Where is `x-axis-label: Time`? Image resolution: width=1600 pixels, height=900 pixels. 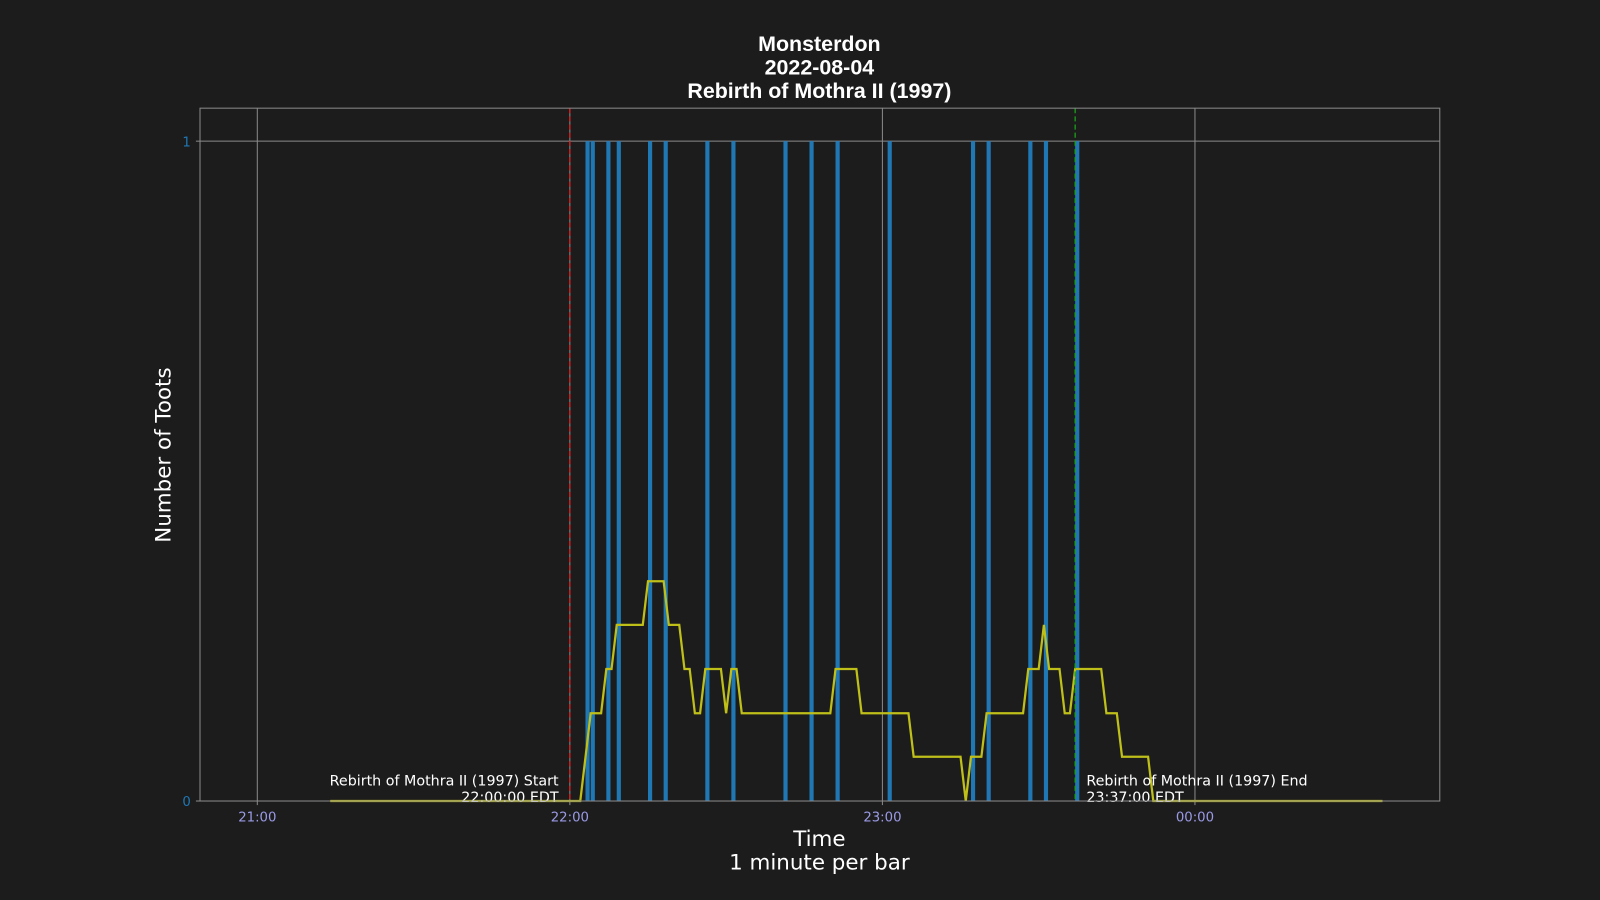 x-axis-label: Time is located at coordinates (818, 839).